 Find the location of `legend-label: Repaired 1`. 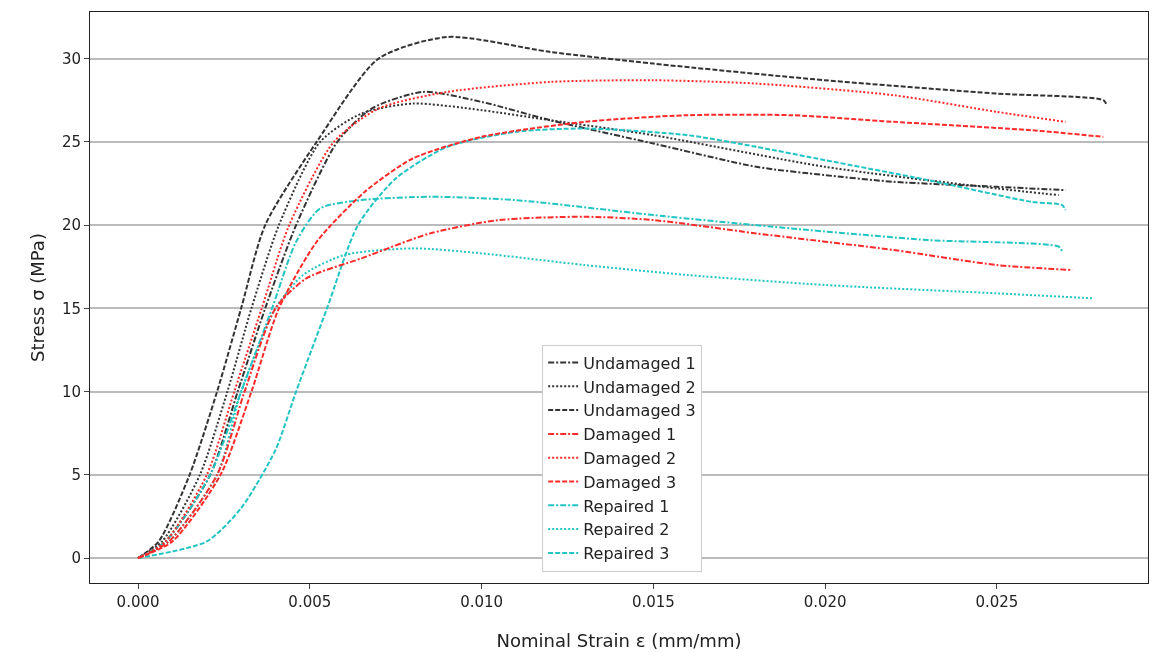

legend-label: Repaired 1 is located at coordinates (626, 506).